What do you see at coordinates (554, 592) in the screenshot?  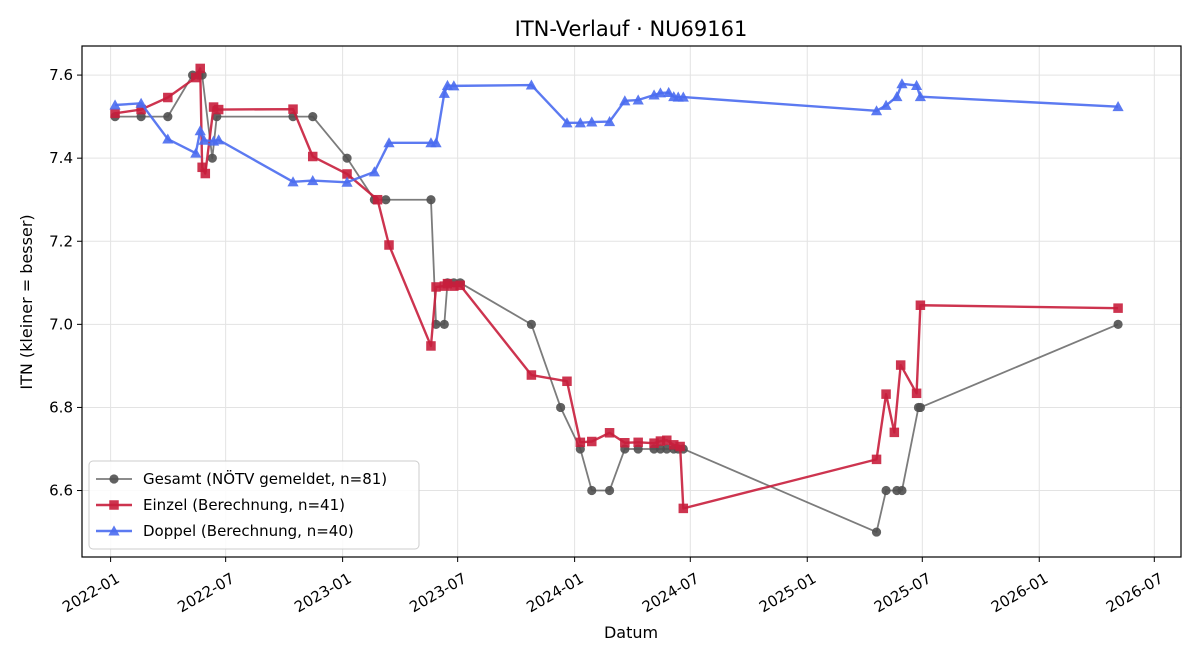 I see `x-tick-label: 2024-01` at bounding box center [554, 592].